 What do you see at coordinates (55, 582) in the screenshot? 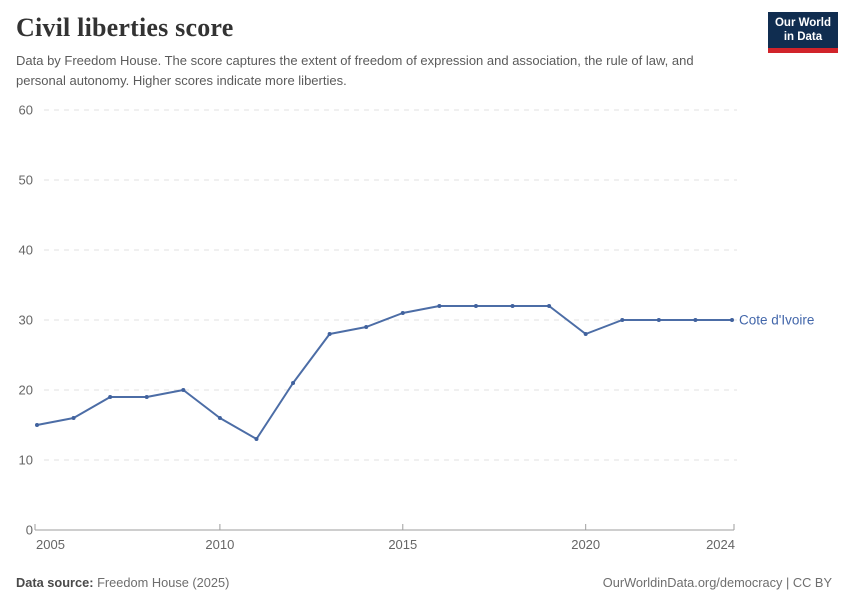
I see `data-source-label: Data source:` at bounding box center [55, 582].